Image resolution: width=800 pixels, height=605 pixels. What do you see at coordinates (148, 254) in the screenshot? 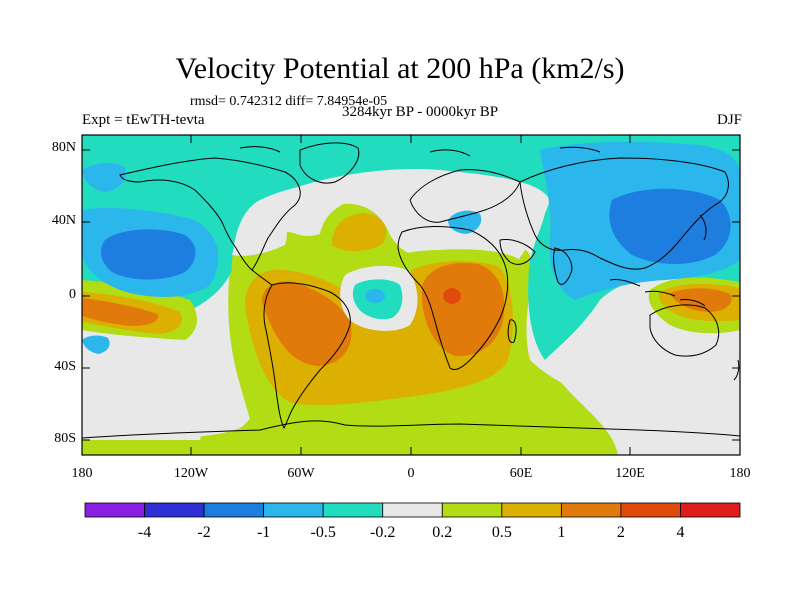
I see `negative-core-north-pacific-inner` at bounding box center [148, 254].